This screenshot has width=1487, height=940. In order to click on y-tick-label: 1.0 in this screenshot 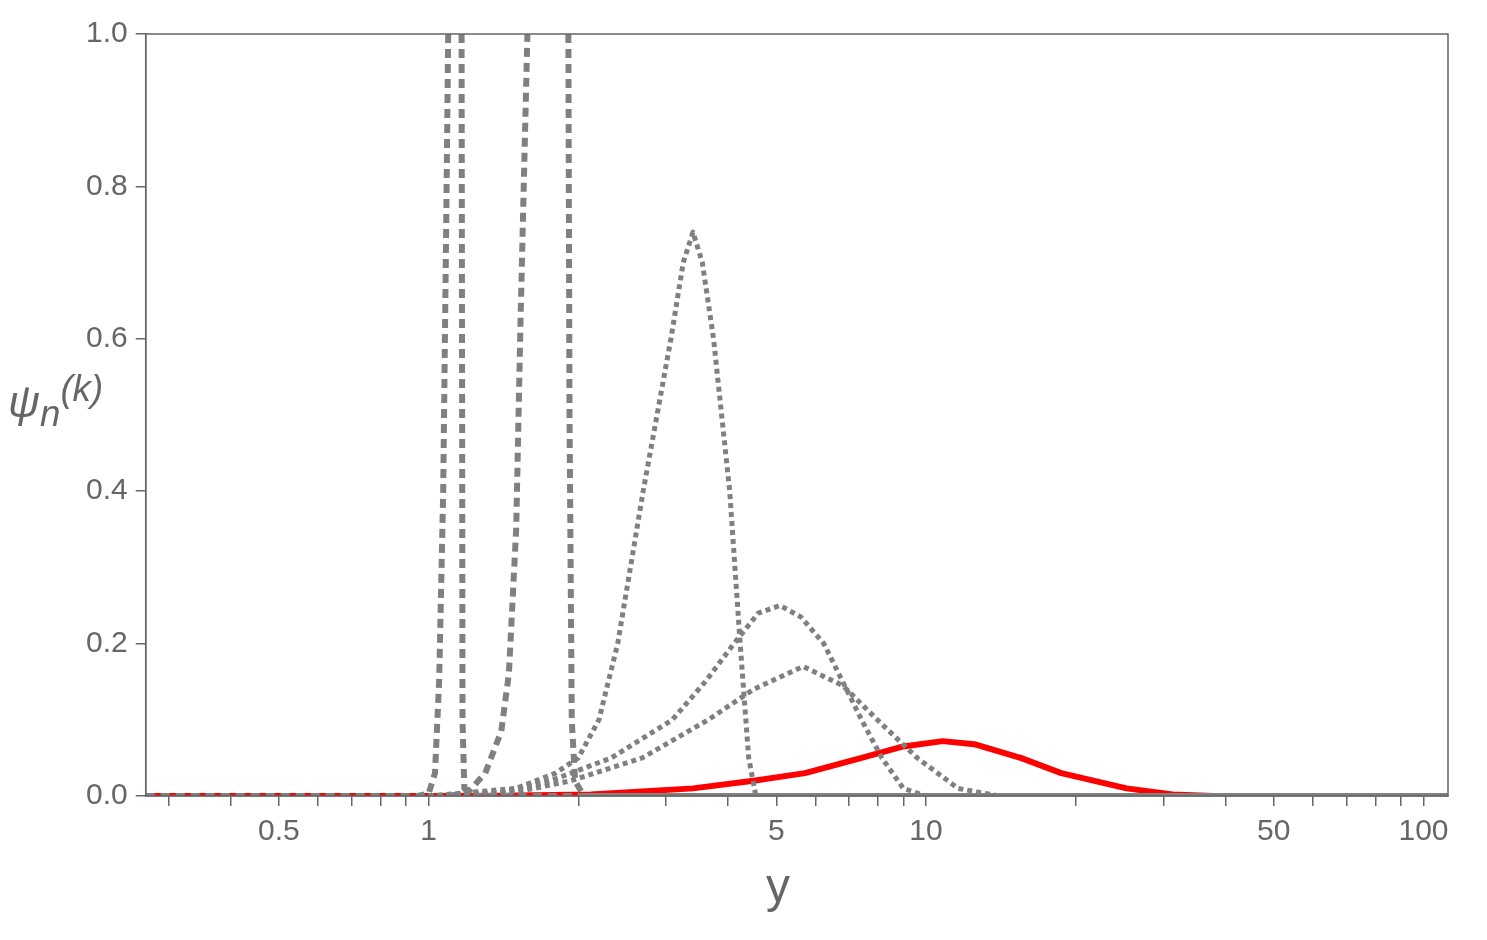, I will do `click(106, 32)`.